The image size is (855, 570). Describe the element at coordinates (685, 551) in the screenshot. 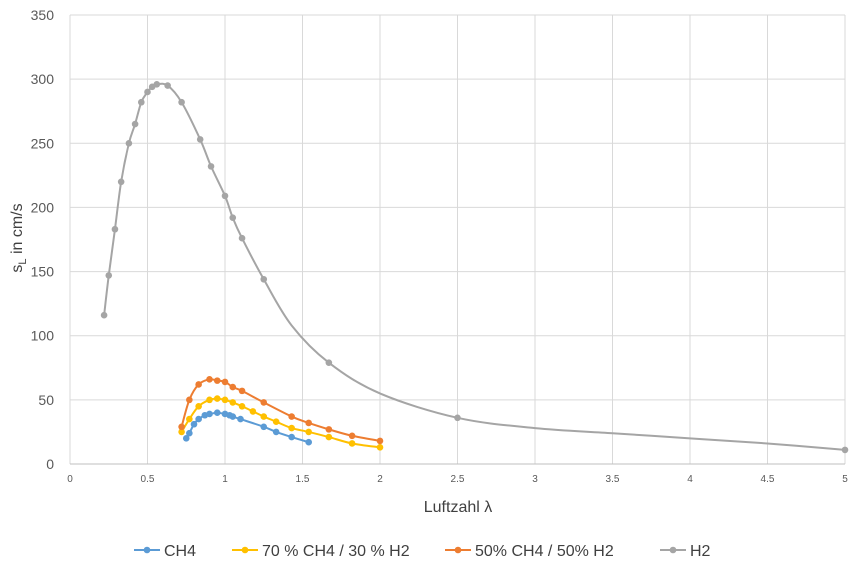

I see `legend-item: H2` at that location.